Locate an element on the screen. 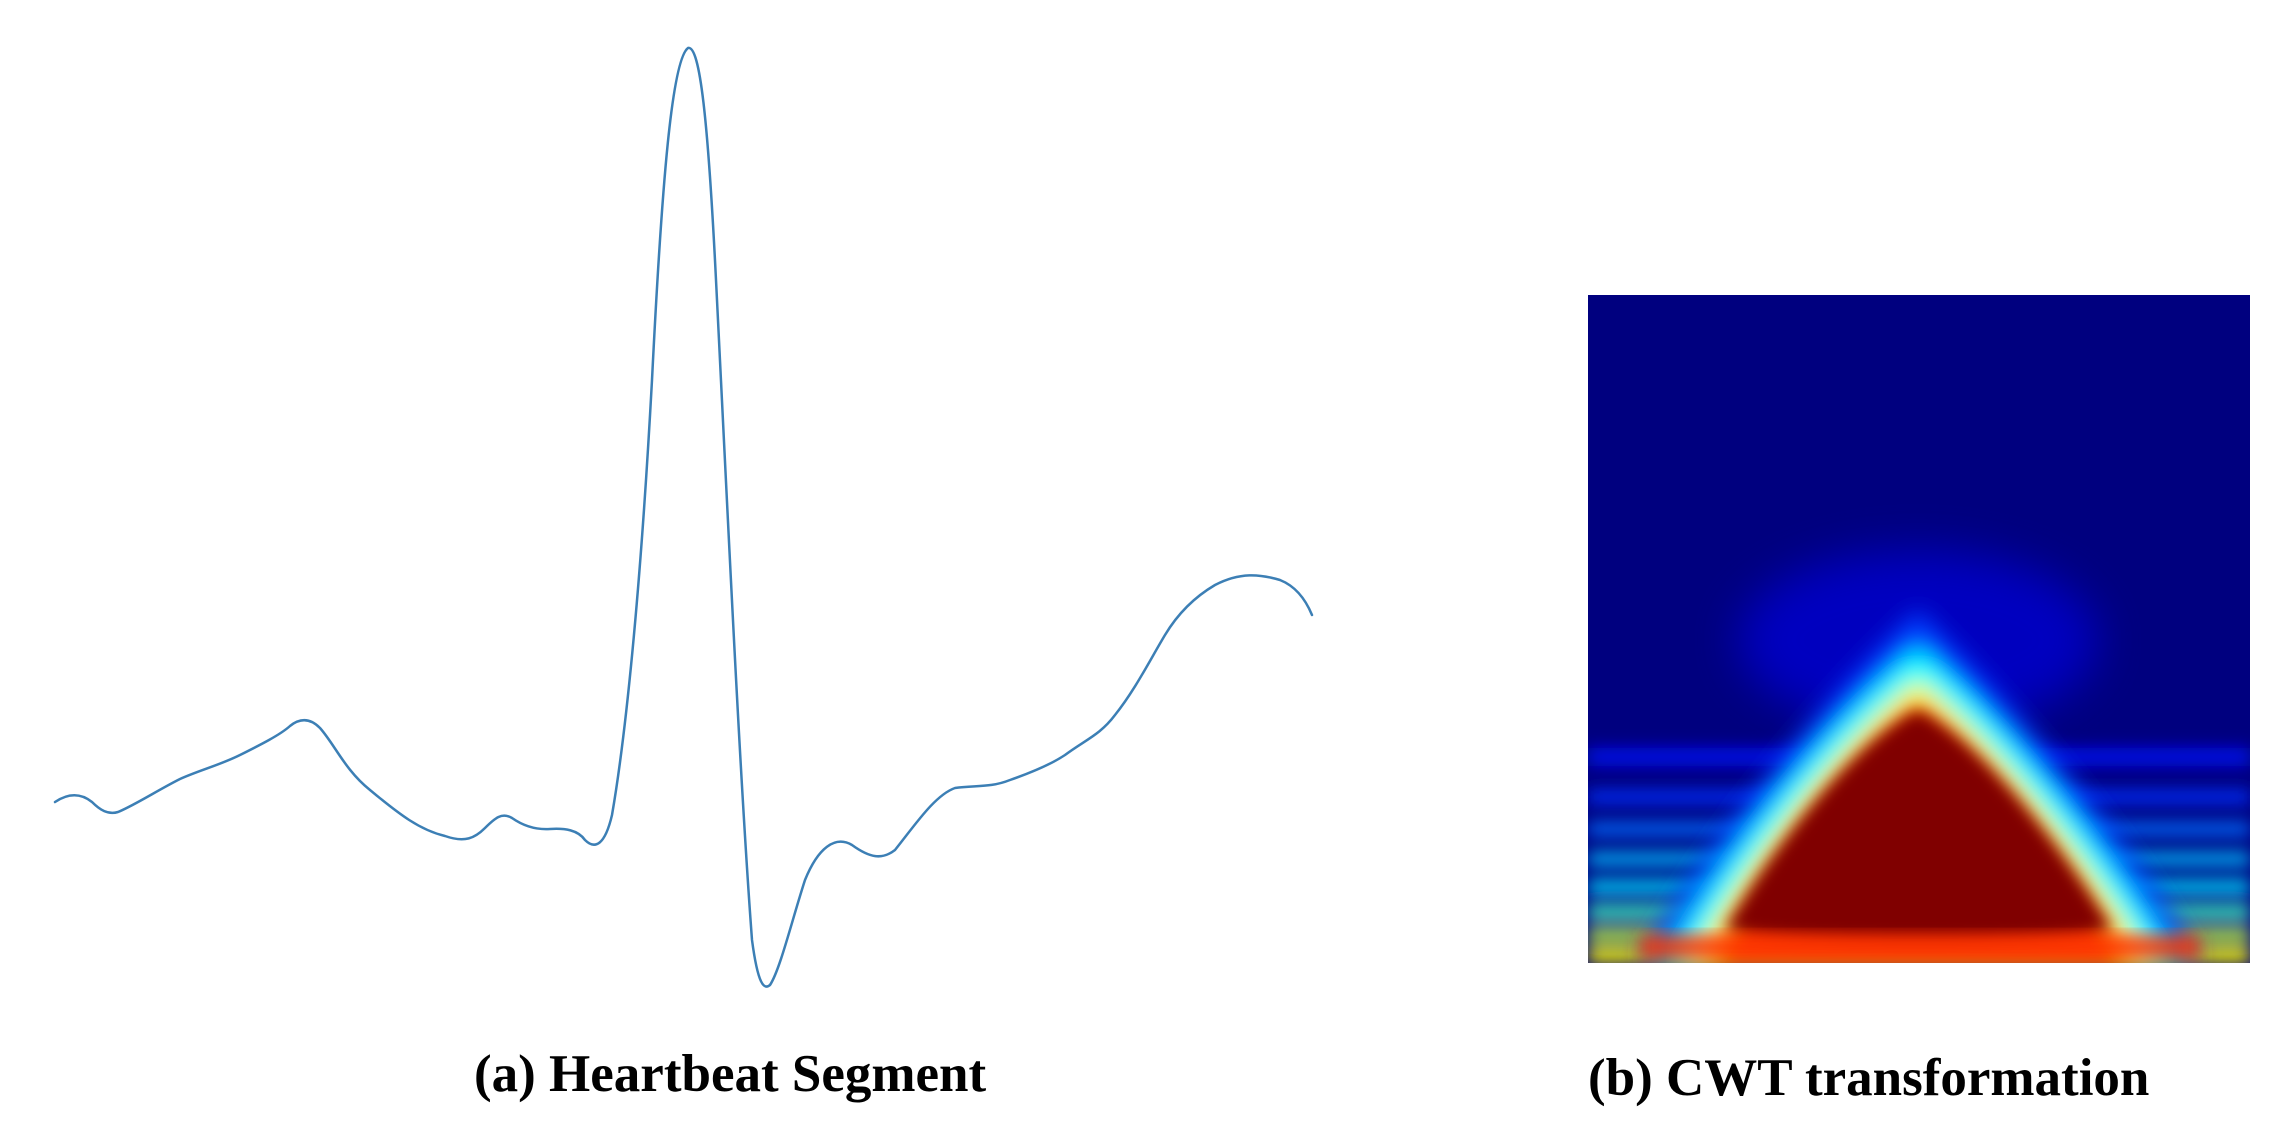  scalogram-core is located at coordinates (1918, 826).